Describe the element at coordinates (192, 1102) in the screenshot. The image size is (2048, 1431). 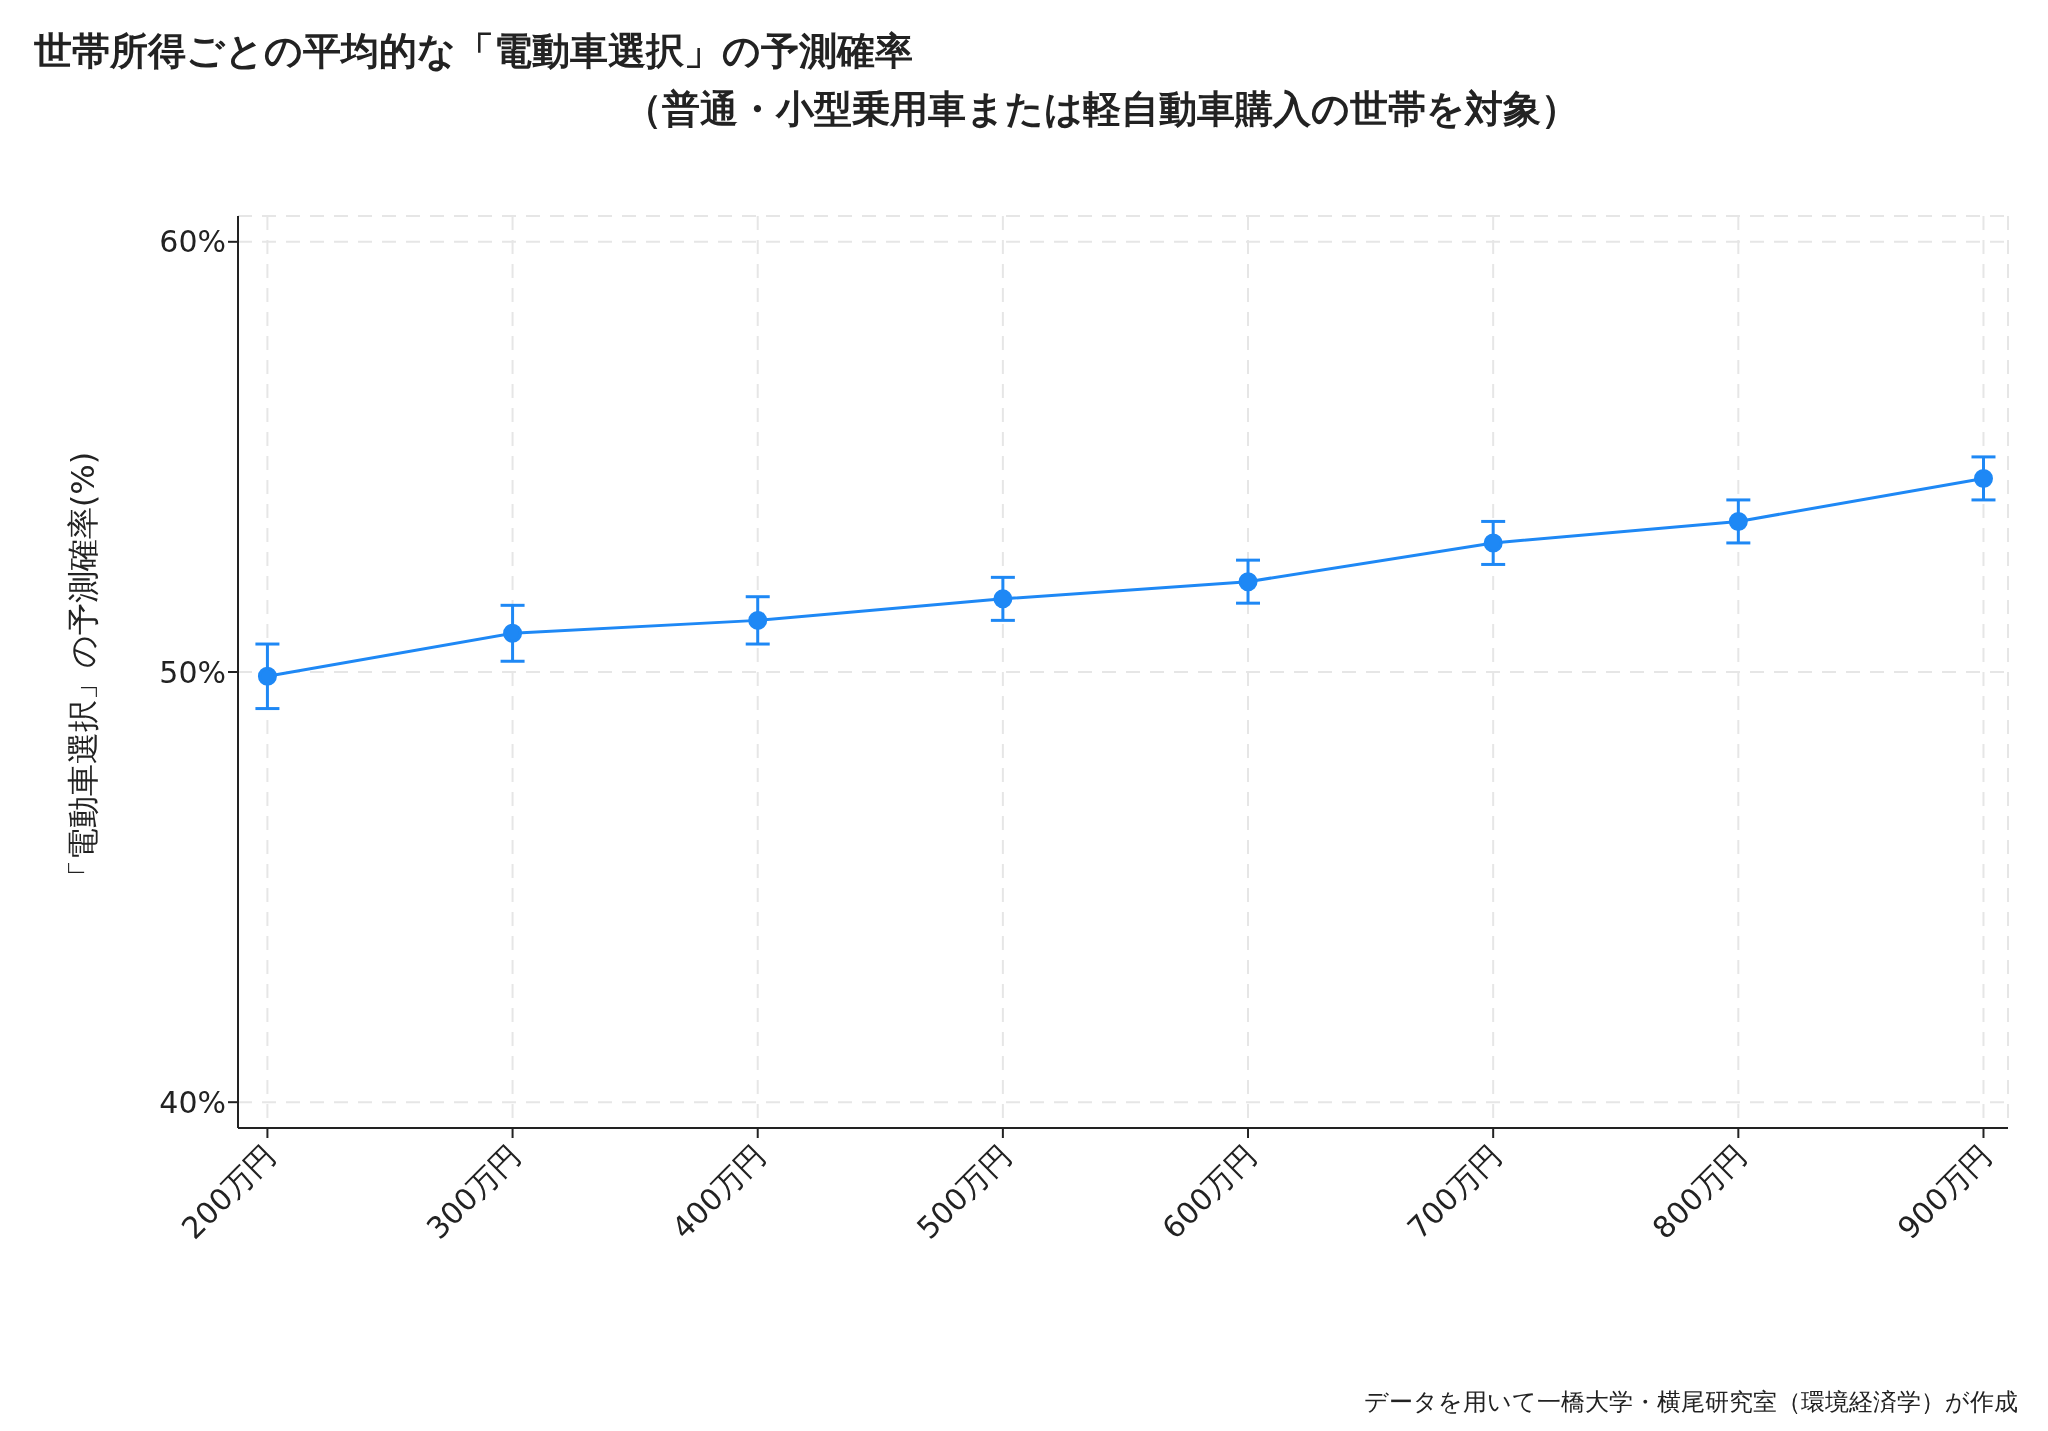
I see `y-tick-label: 40%` at that location.